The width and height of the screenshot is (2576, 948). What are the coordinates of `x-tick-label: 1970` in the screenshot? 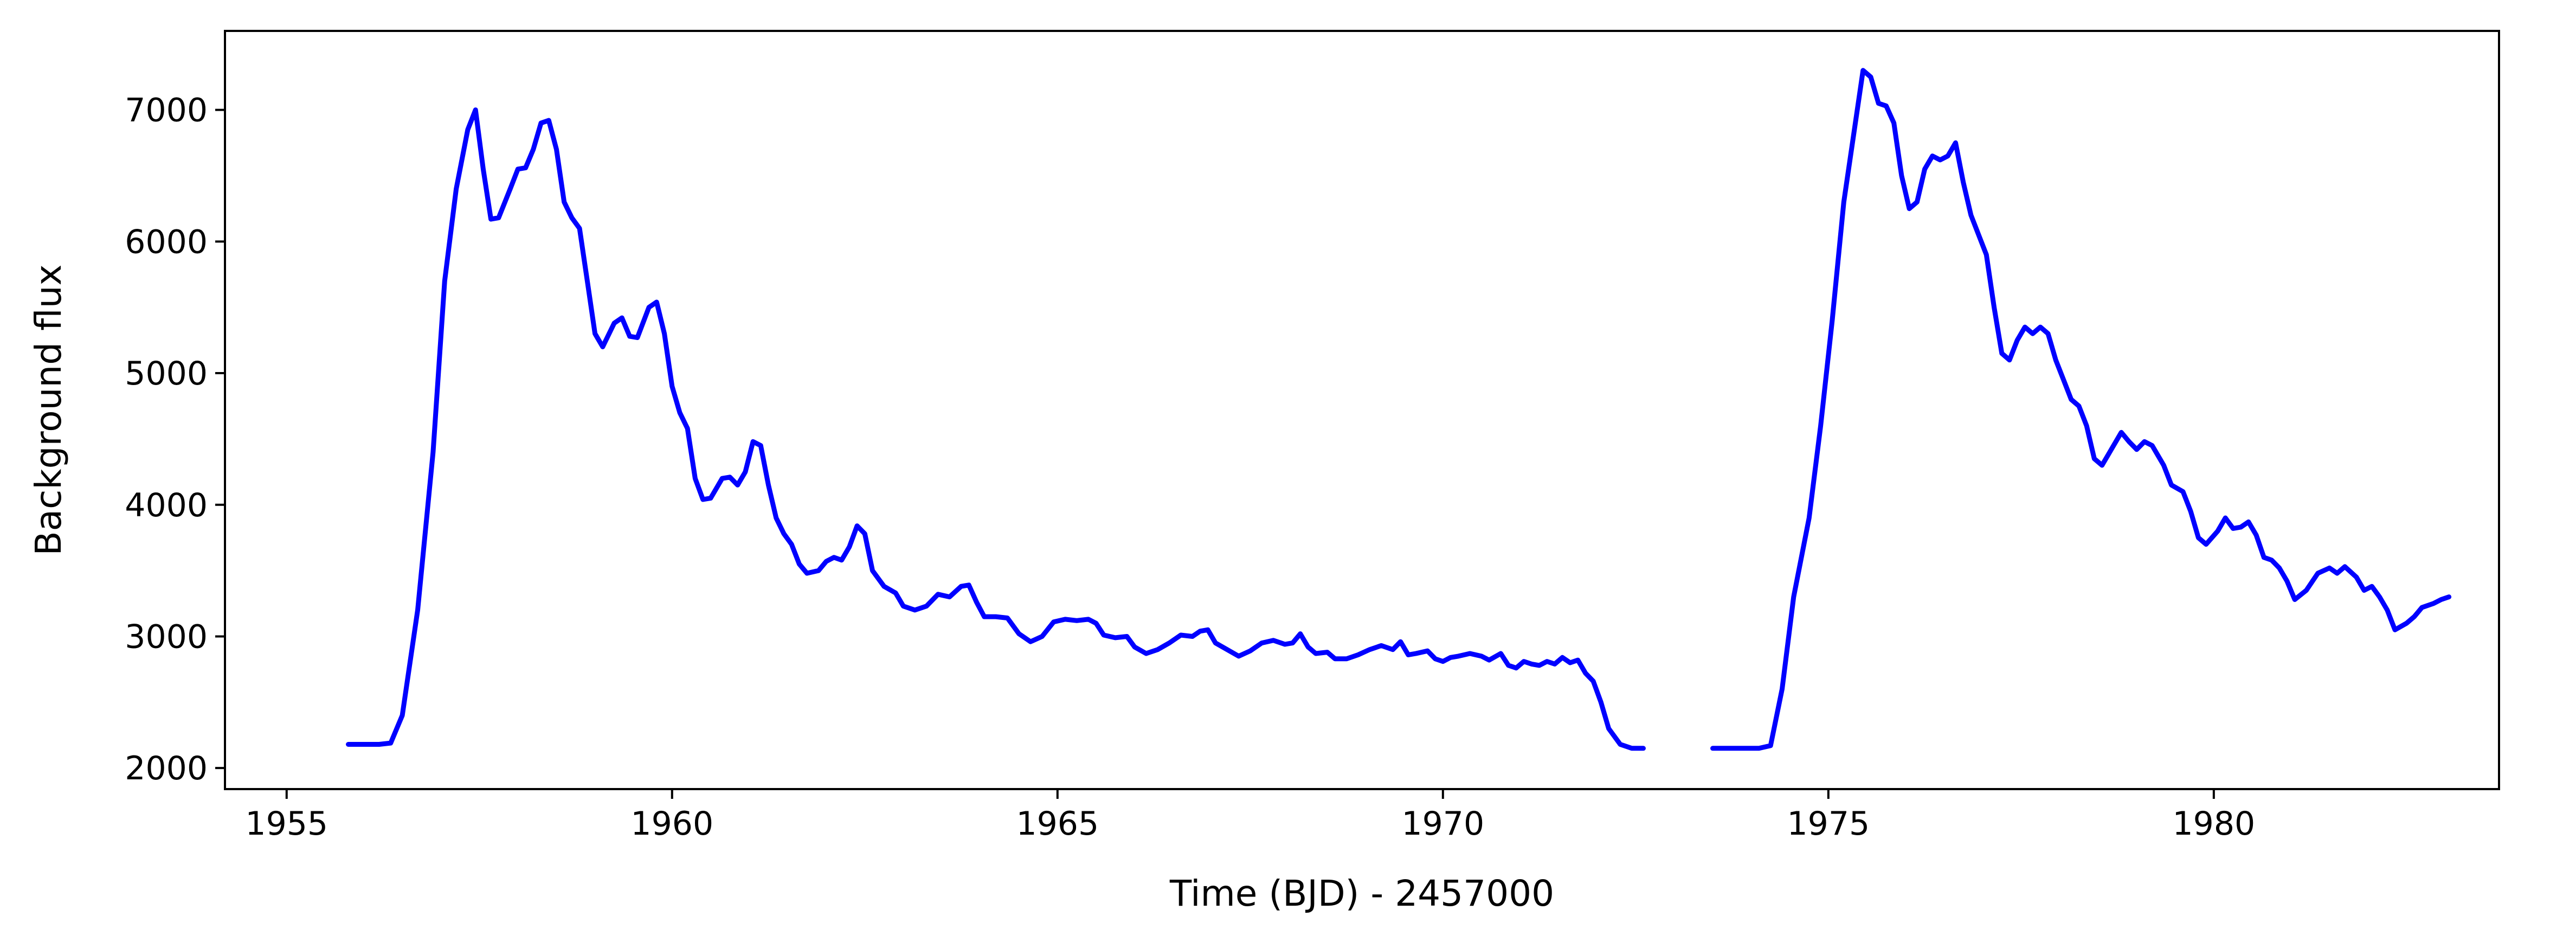 It's located at (1442, 824).